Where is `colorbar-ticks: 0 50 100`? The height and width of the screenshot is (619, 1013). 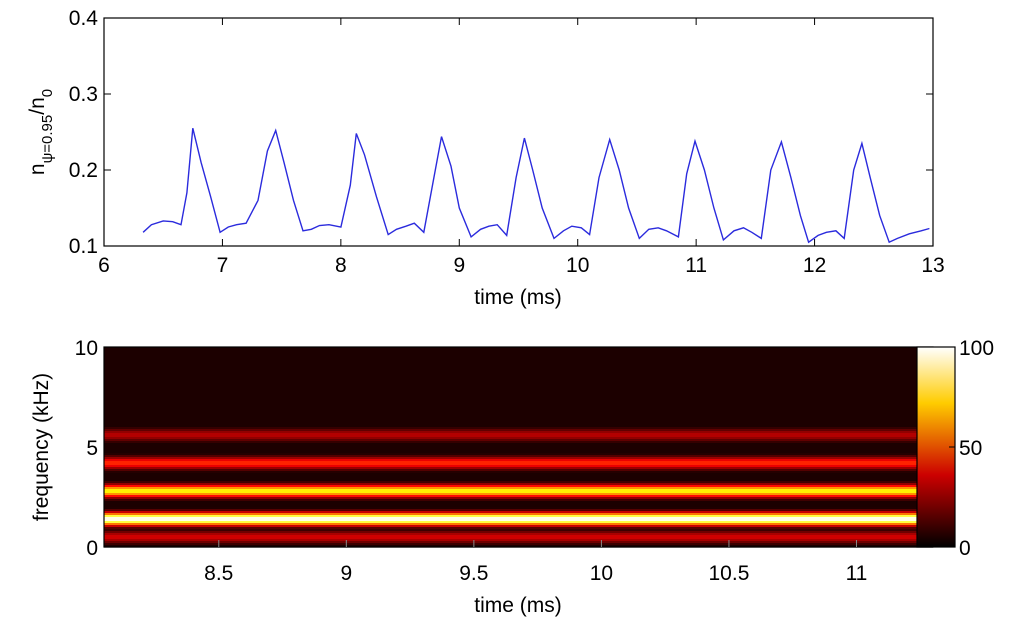
colorbar-ticks: 0 50 100 is located at coordinates (971, 448).